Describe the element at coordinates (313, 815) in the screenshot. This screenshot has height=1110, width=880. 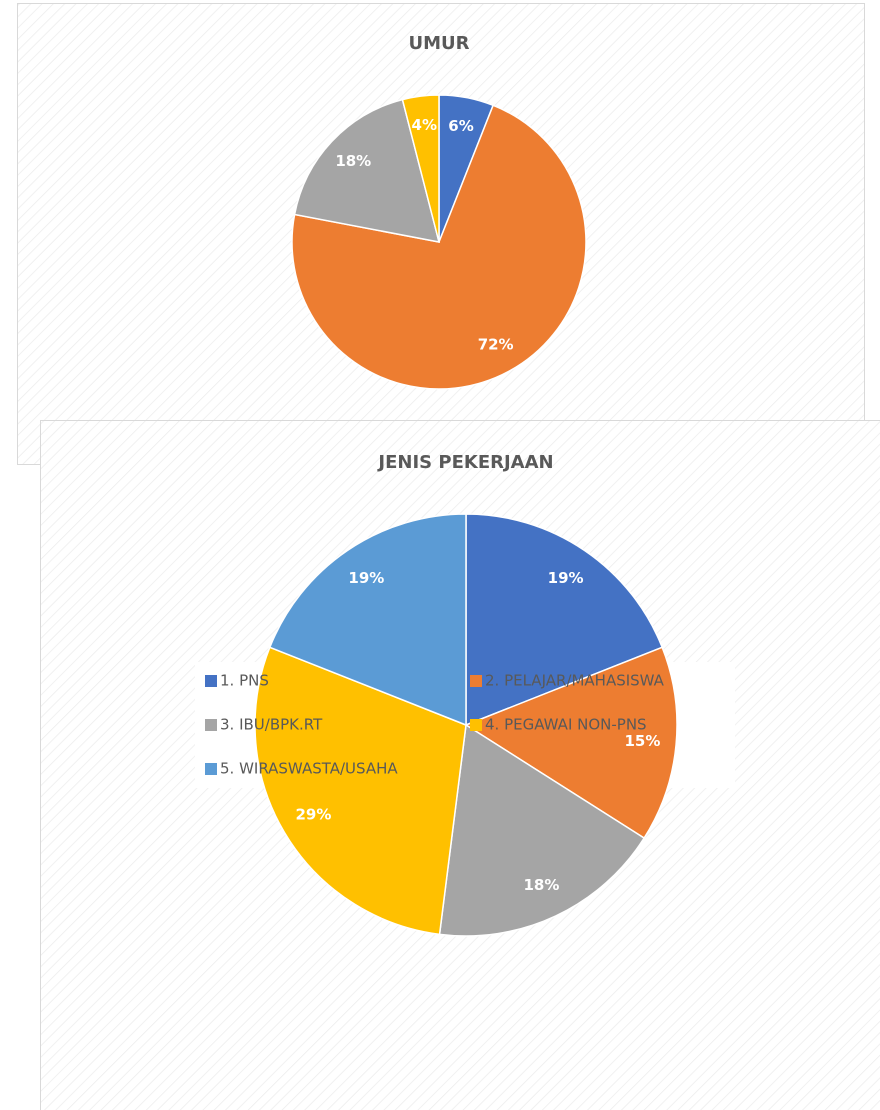
I see `data-label: 29%` at that location.